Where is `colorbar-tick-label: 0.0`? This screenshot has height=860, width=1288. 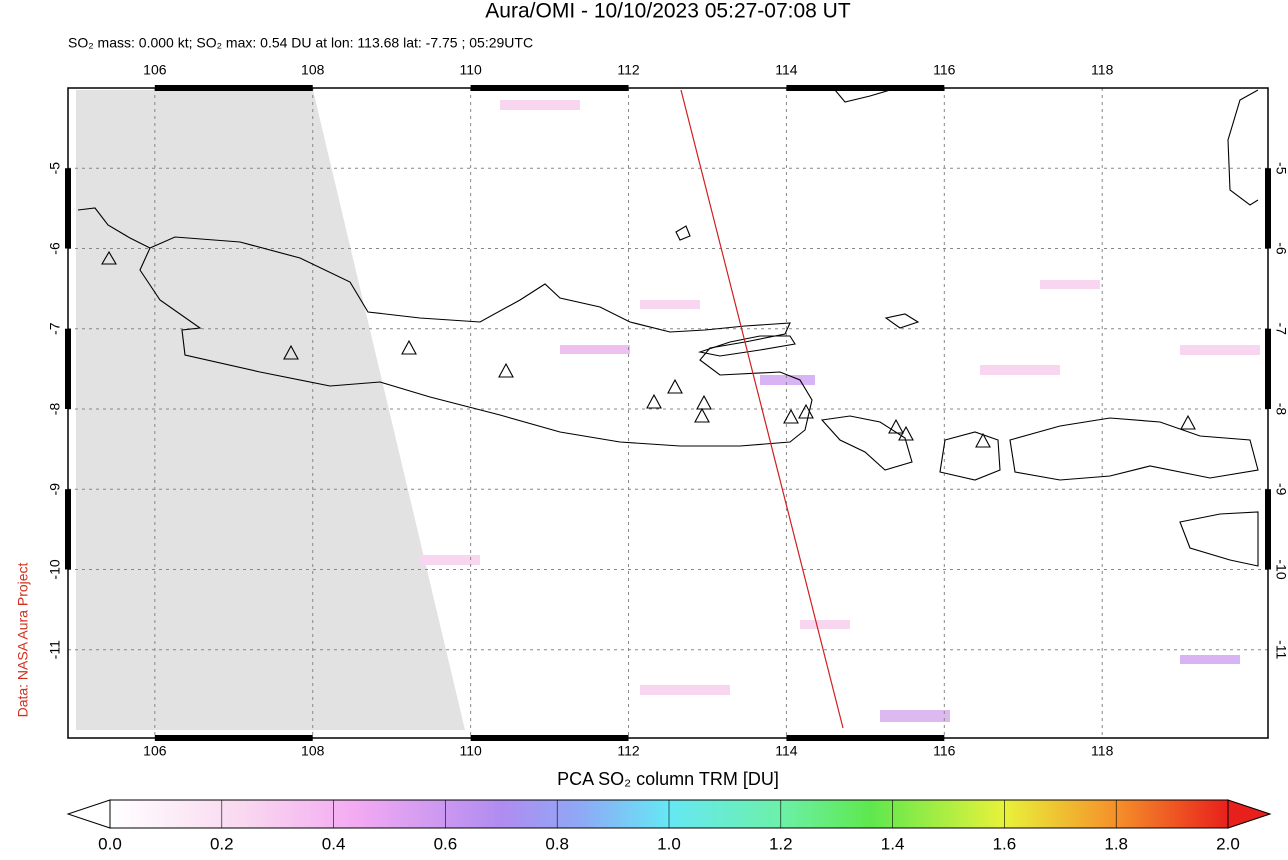 colorbar-tick-label: 0.0 is located at coordinates (110, 843).